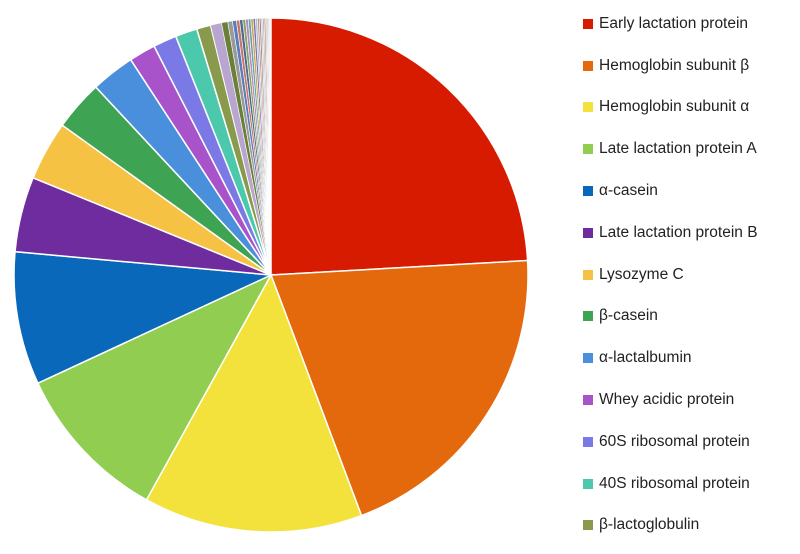 The height and width of the screenshot is (554, 800). I want to click on legend-item: 60S ribosomal protein, so click(670, 442).